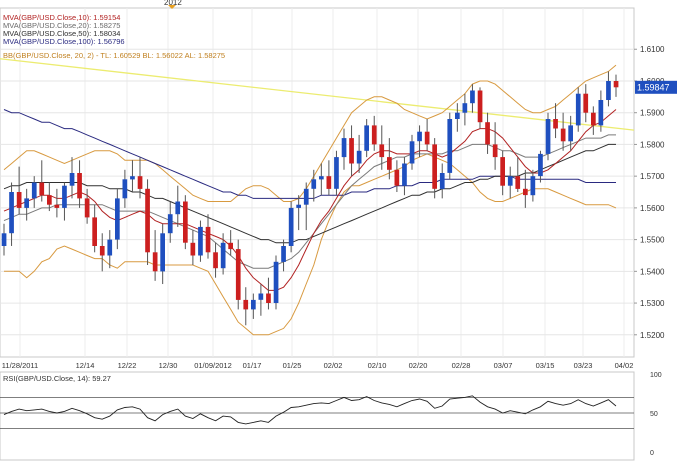  I want to click on legend-mva20: MVA(GBP/USD.Close,20): 1.58275, so click(61, 25).